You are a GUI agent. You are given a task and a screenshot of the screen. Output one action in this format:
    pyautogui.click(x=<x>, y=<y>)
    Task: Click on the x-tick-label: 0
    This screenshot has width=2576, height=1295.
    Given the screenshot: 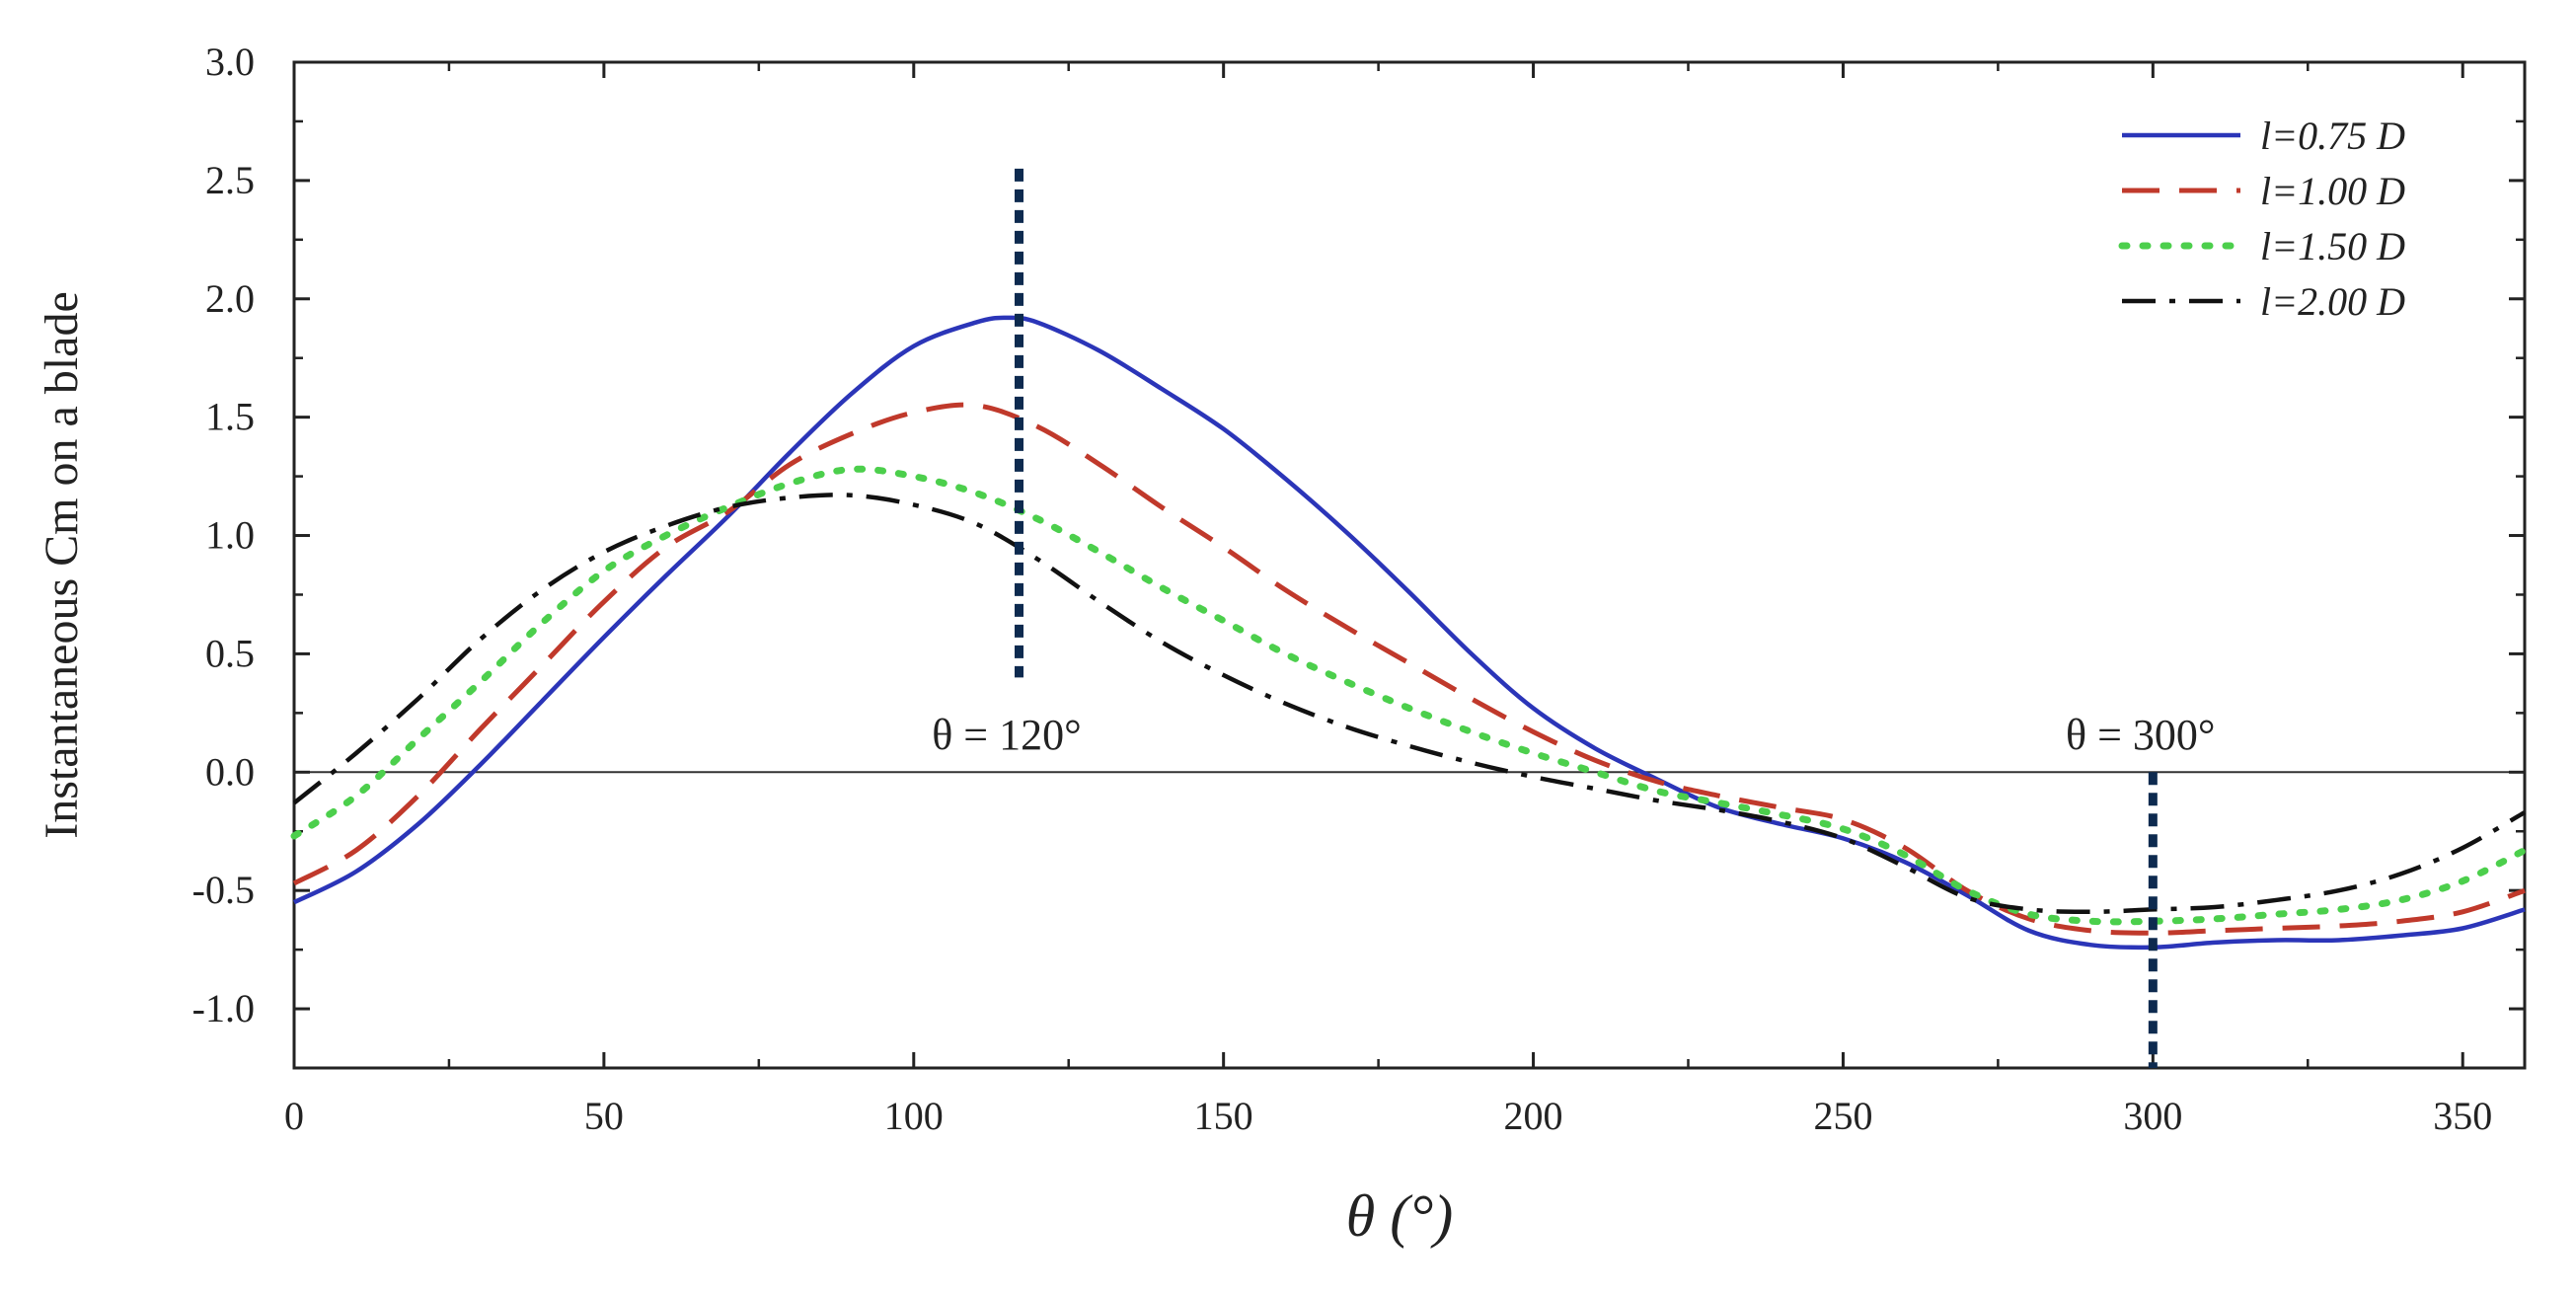 What is the action you would take?
    pyautogui.click(x=294, y=1116)
    